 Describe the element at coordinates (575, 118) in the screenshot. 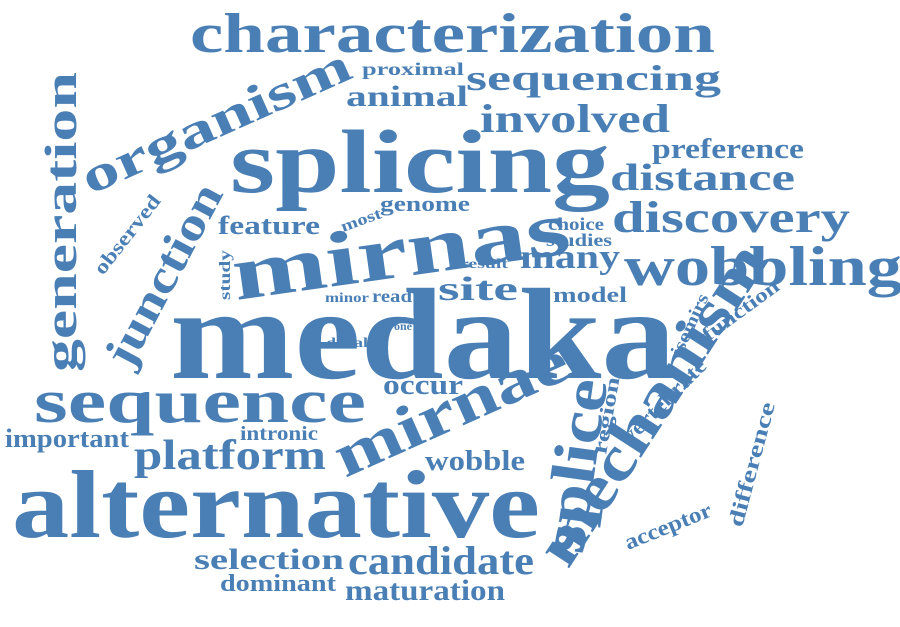

I see `word-involved: involved` at that location.